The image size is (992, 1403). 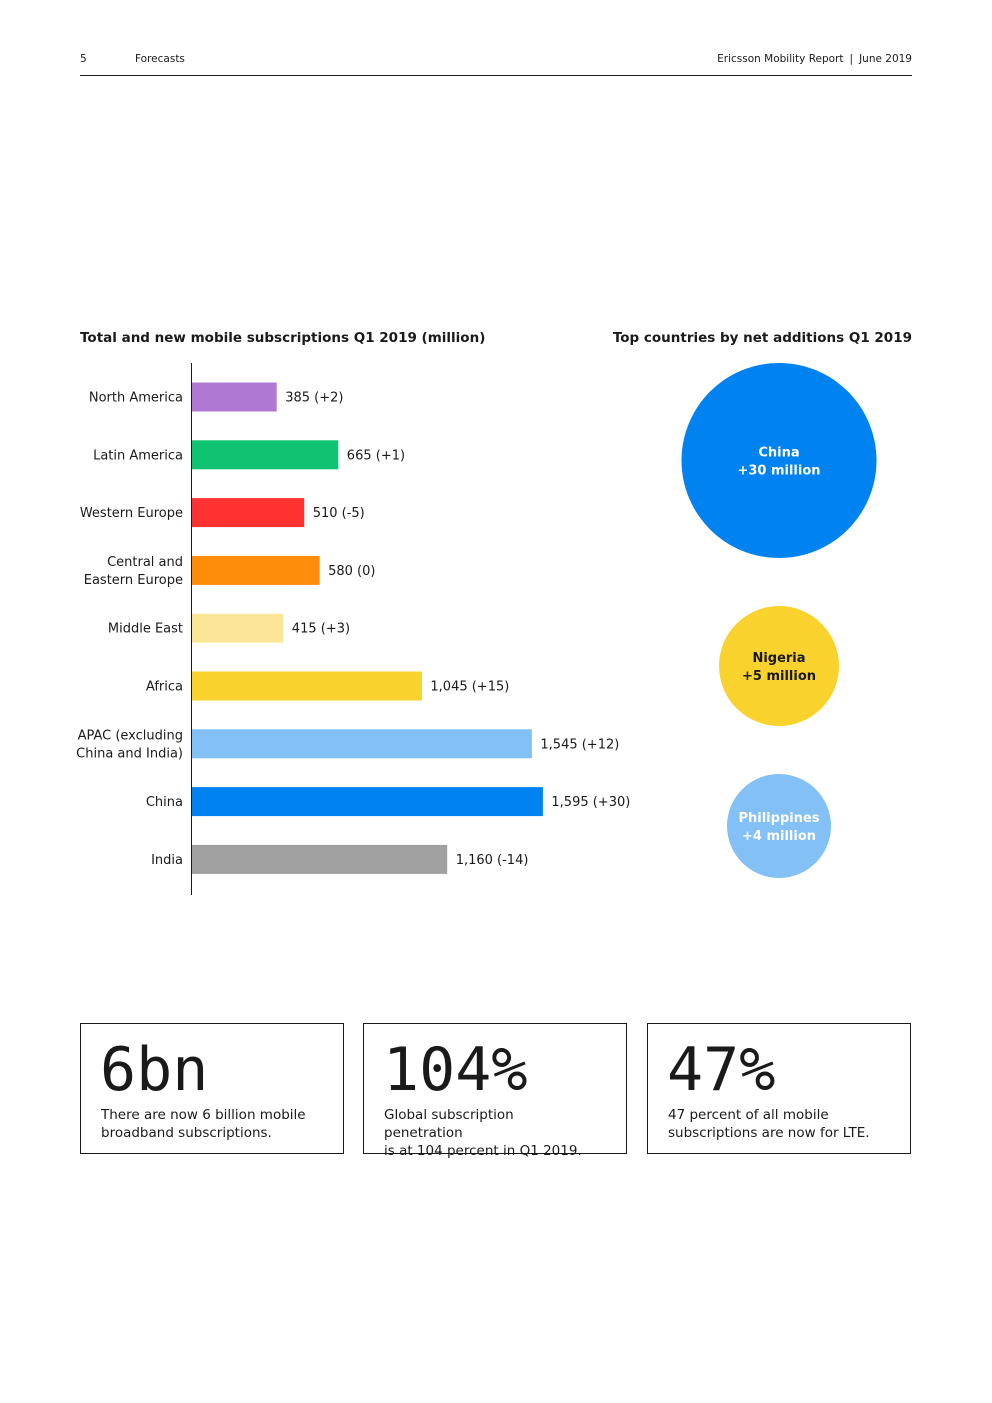 I want to click on stat-description-line: is at 104 percent in Q1 2019., so click(x=483, y=1151).